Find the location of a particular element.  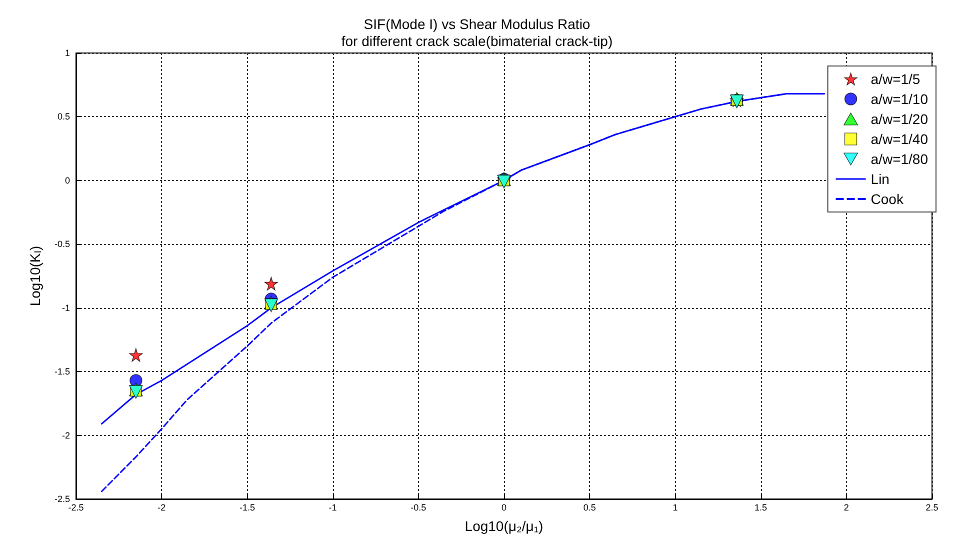

legend-label: a/w=1/5 is located at coordinates (895, 79).